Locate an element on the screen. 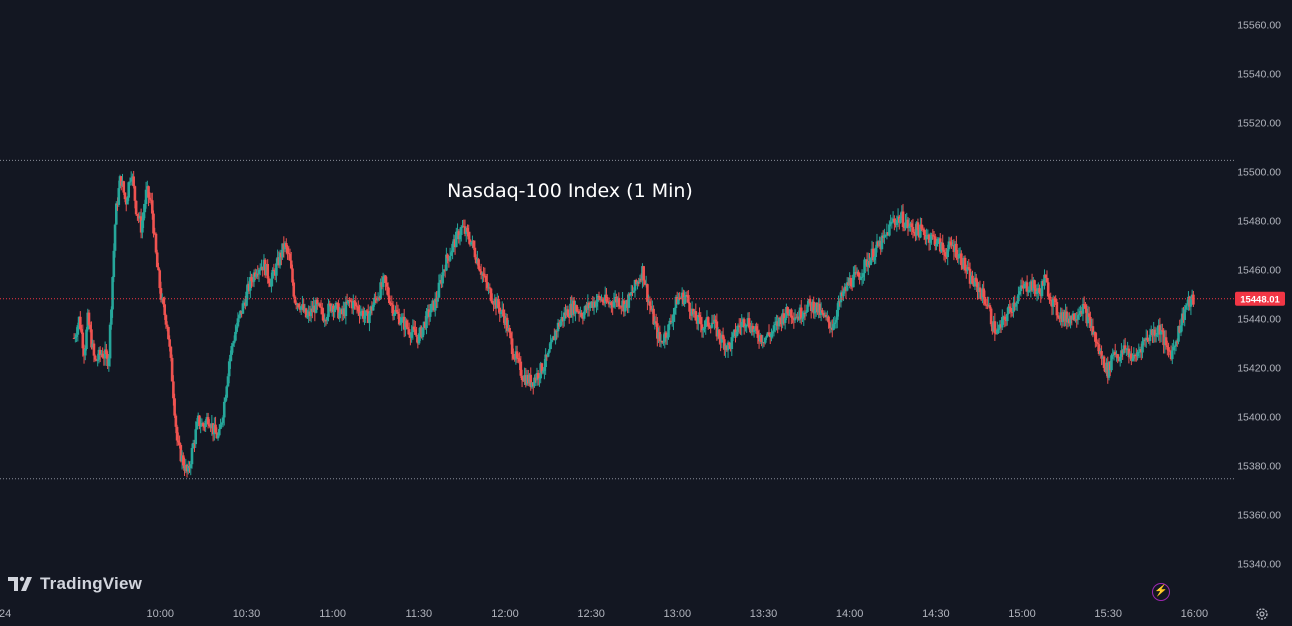 The height and width of the screenshot is (626, 1292). tradingview-logo-icon is located at coordinates (20, 583).